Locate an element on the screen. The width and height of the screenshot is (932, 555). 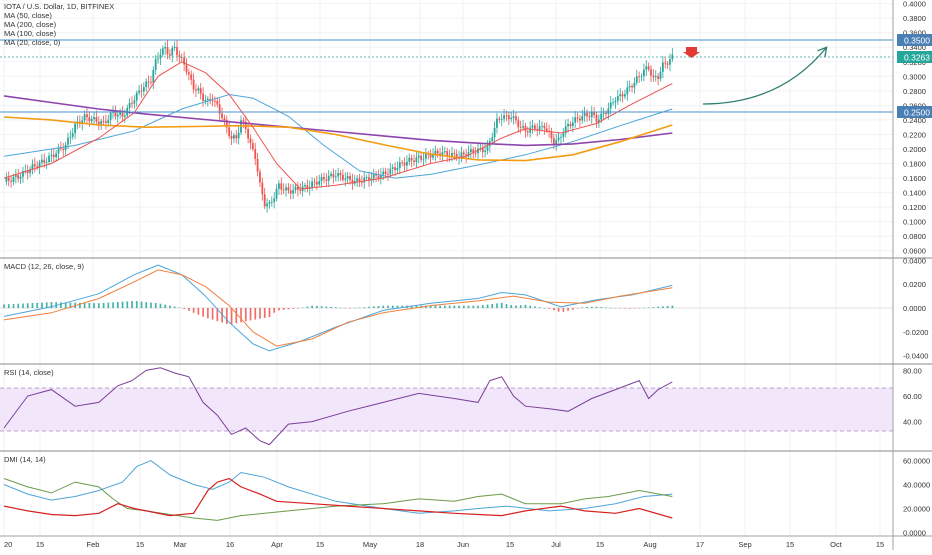
resistance-price-label: 0.3500 is located at coordinates (917, 41).